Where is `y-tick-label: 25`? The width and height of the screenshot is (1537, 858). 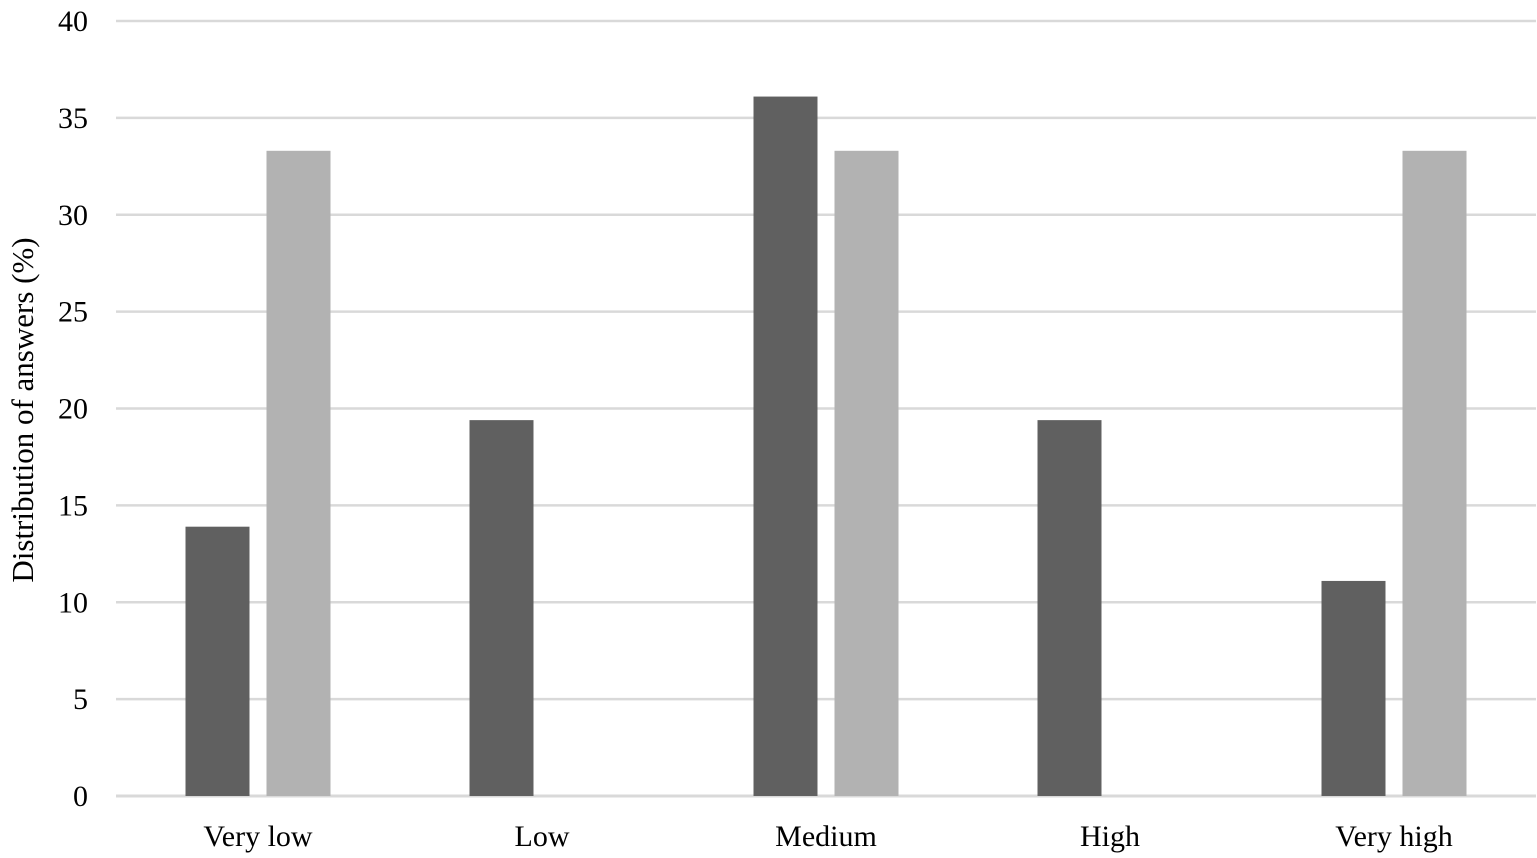 y-tick-label: 25 is located at coordinates (73, 312).